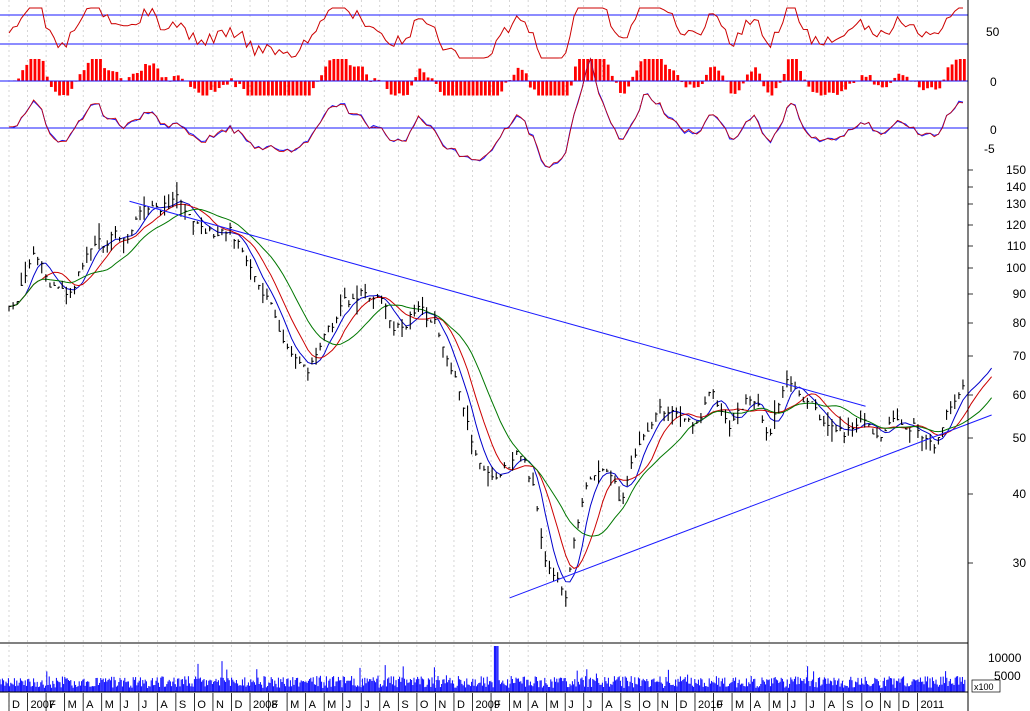  Describe the element at coordinates (993, 32) in the screenshot. I see `oscillator-tick-label: 50` at that location.